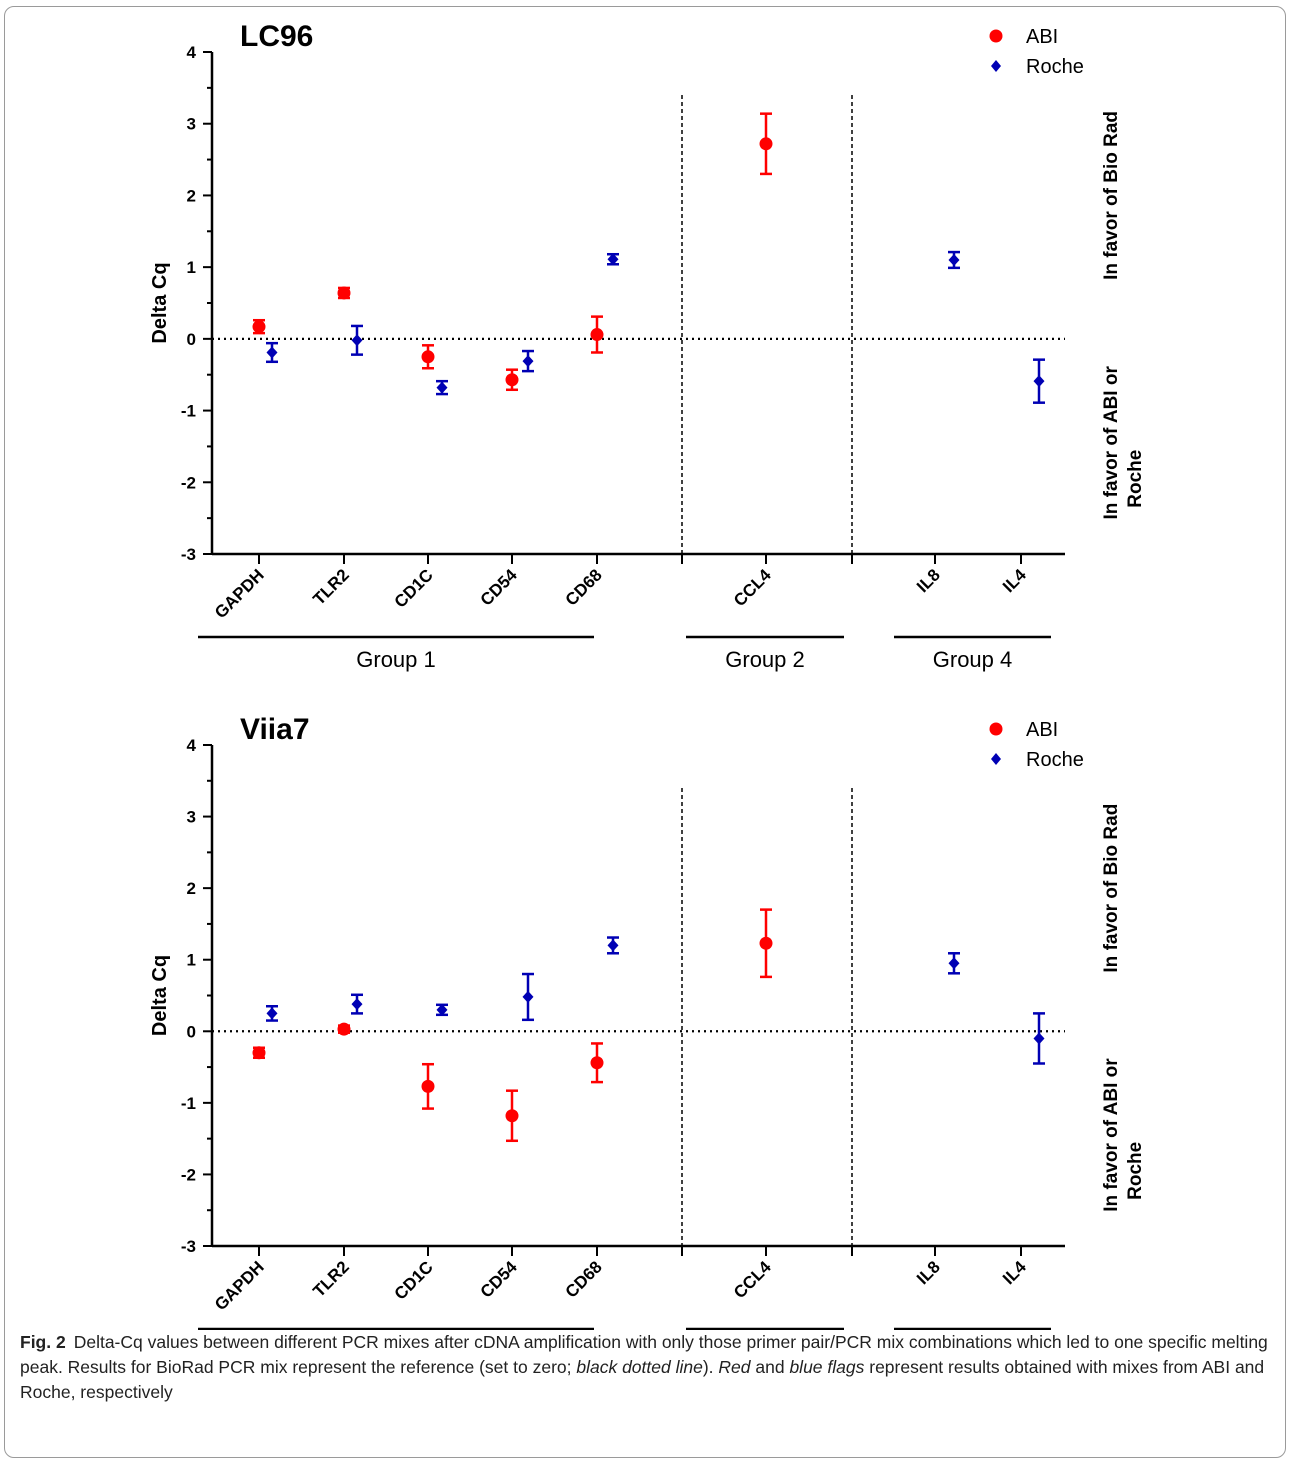 This screenshot has height=1464, width=1290. Describe the element at coordinates (752, 1279) in the screenshot. I see `x-tick-label: CCL4` at that location.